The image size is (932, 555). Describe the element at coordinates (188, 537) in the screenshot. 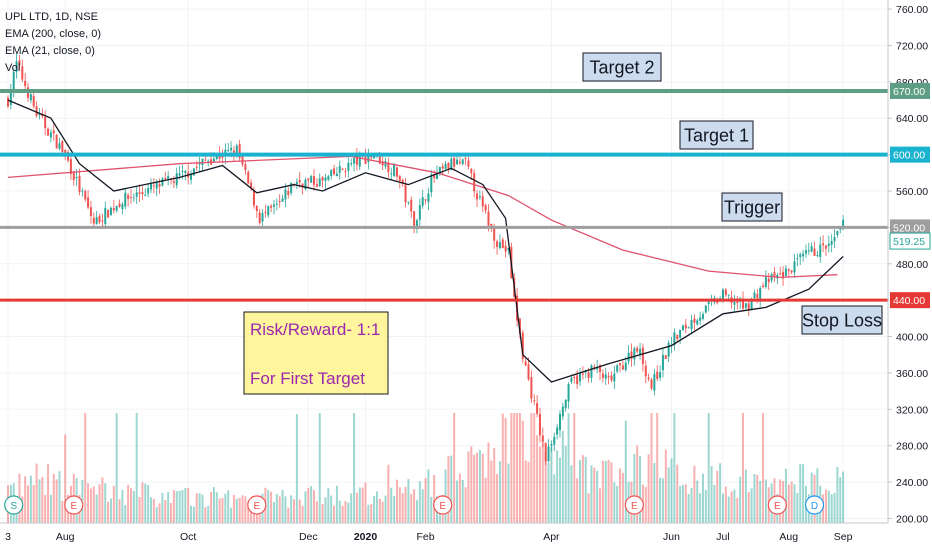

I see `time-tick-label: Oct` at that location.